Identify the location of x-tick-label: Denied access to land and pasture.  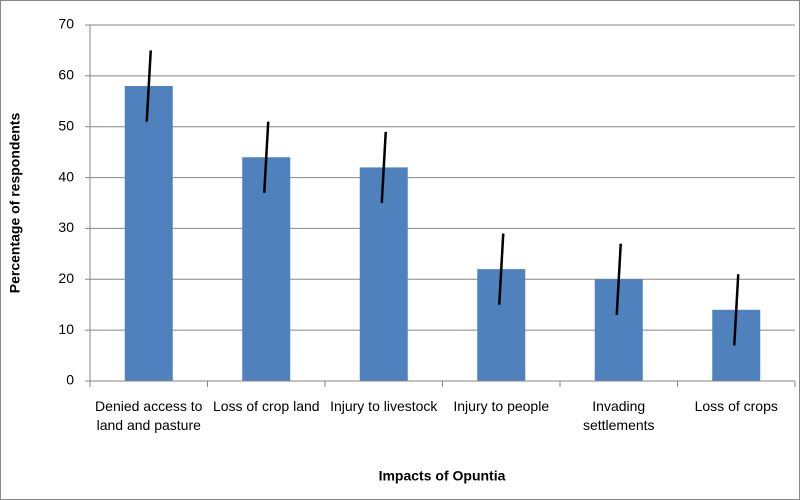
(149, 415).